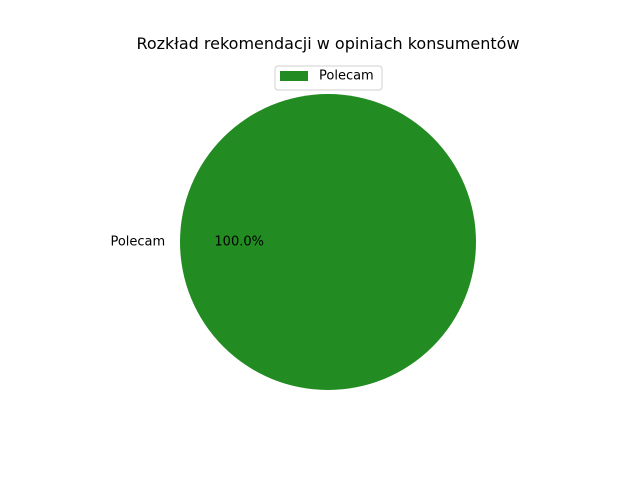 This screenshot has width=640, height=480. I want to click on legend-items: Polecam, so click(327, 76).